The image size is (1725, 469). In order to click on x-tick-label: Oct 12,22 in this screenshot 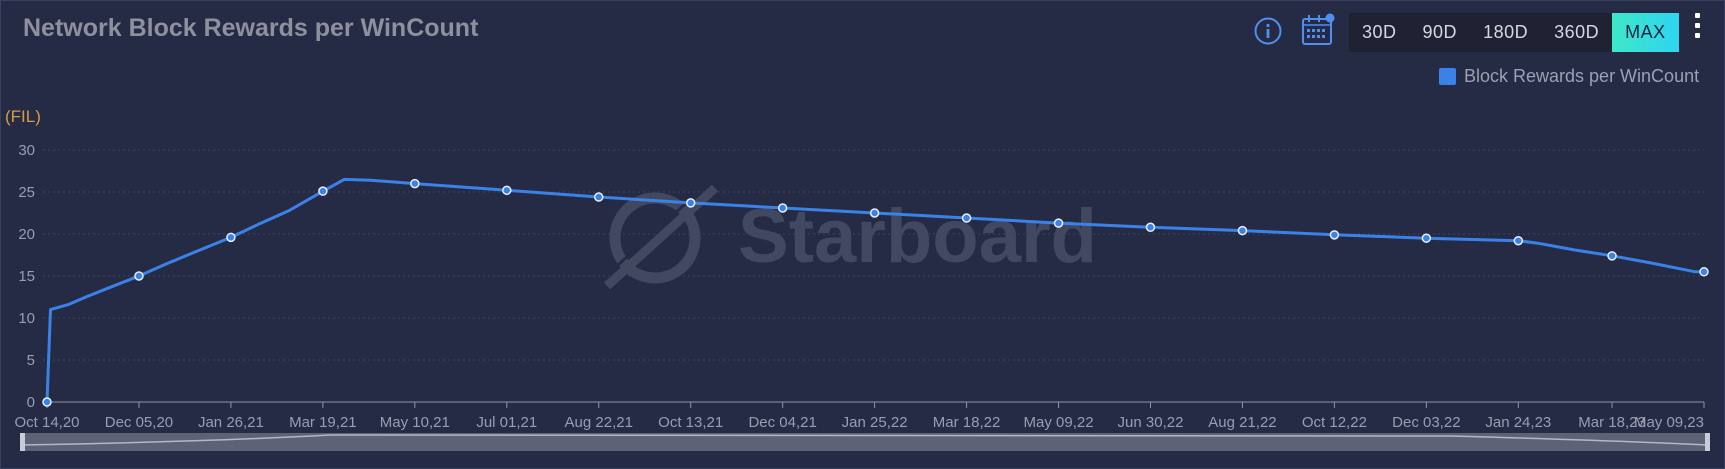, I will do `click(1334, 422)`.